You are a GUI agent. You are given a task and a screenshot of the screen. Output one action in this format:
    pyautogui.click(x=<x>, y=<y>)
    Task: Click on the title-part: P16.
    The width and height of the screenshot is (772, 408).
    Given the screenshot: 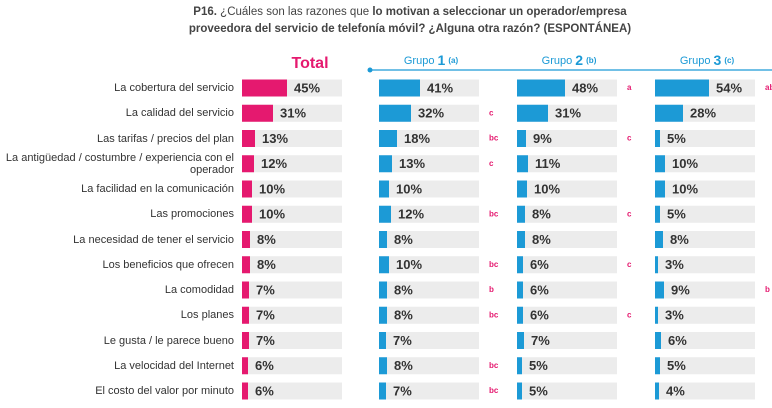 What is the action you would take?
    pyautogui.click(x=205, y=12)
    